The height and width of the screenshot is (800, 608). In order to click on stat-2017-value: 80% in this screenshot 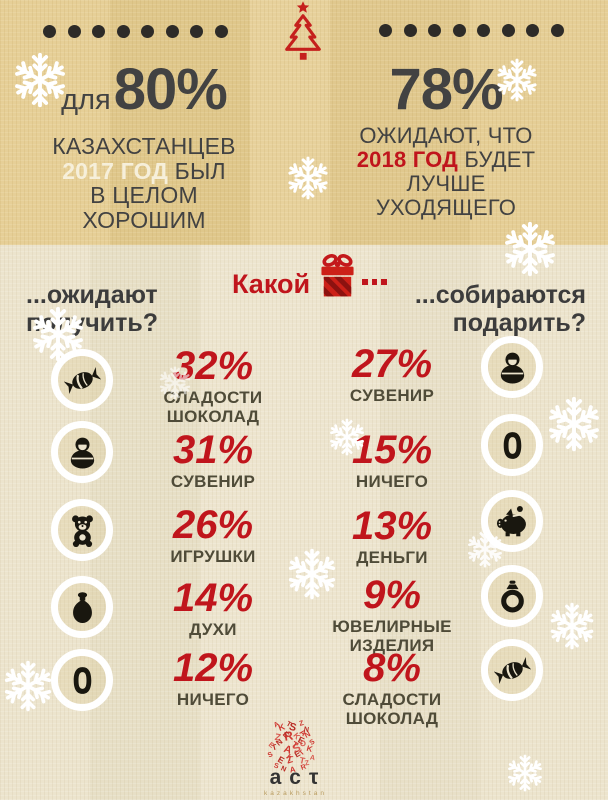, I will do `click(170, 89)`.